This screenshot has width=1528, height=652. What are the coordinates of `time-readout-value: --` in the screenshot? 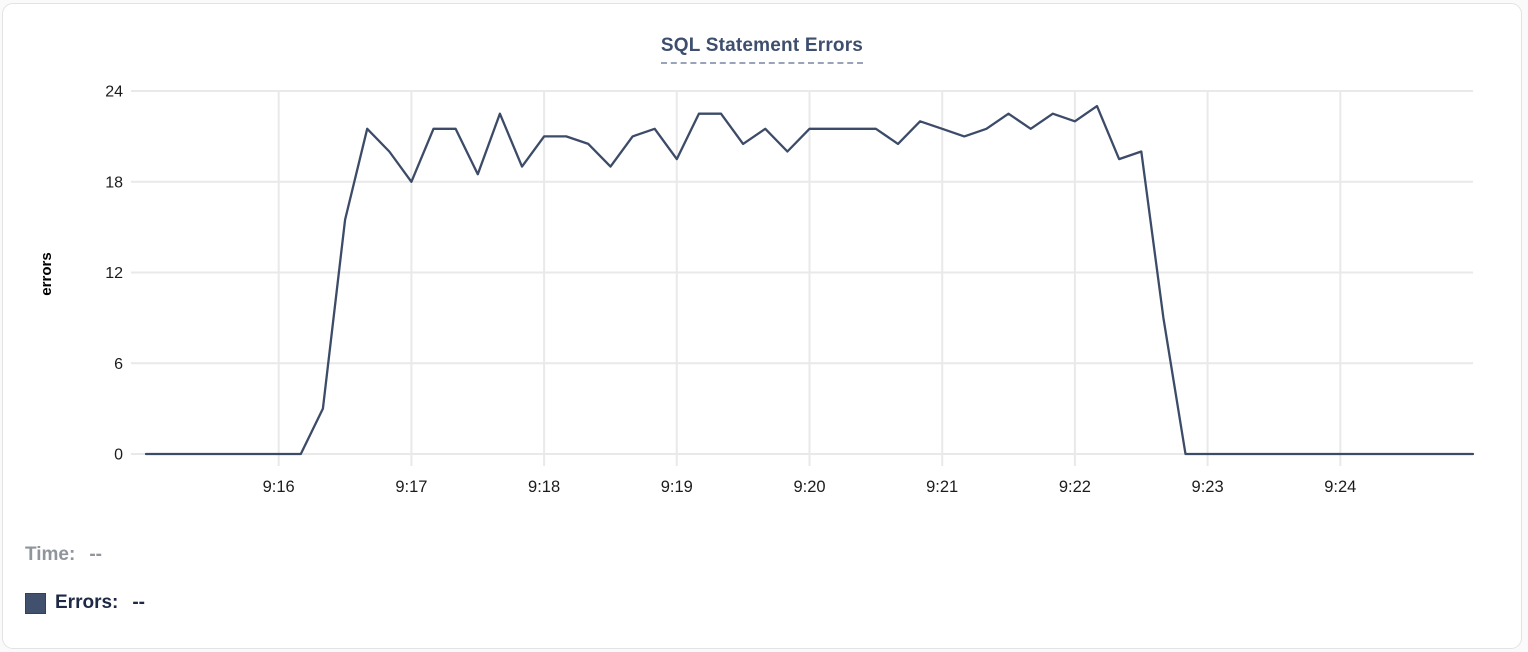 It's located at (95, 554).